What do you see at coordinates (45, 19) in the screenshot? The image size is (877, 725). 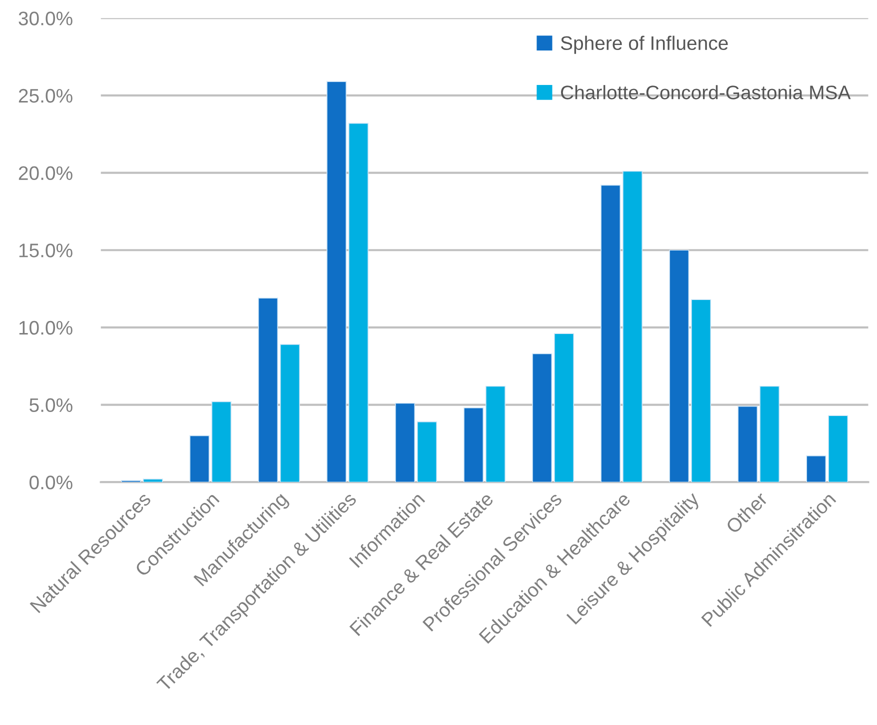 I see `y-tick-label: 30.0%` at bounding box center [45, 19].